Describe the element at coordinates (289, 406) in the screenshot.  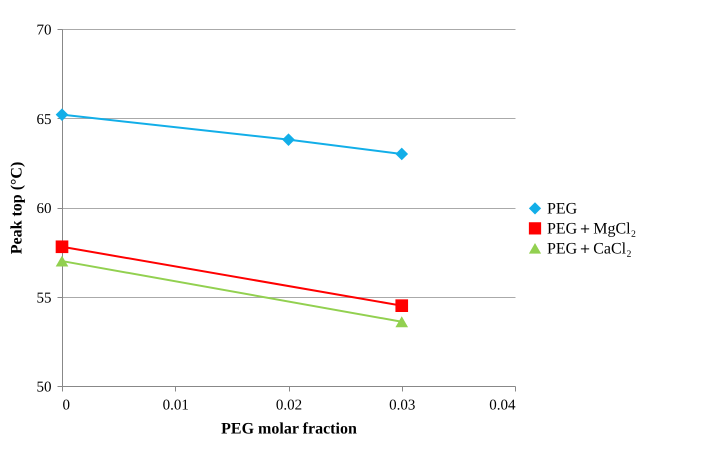
I see `x-tick-label: 0.02` at that location.